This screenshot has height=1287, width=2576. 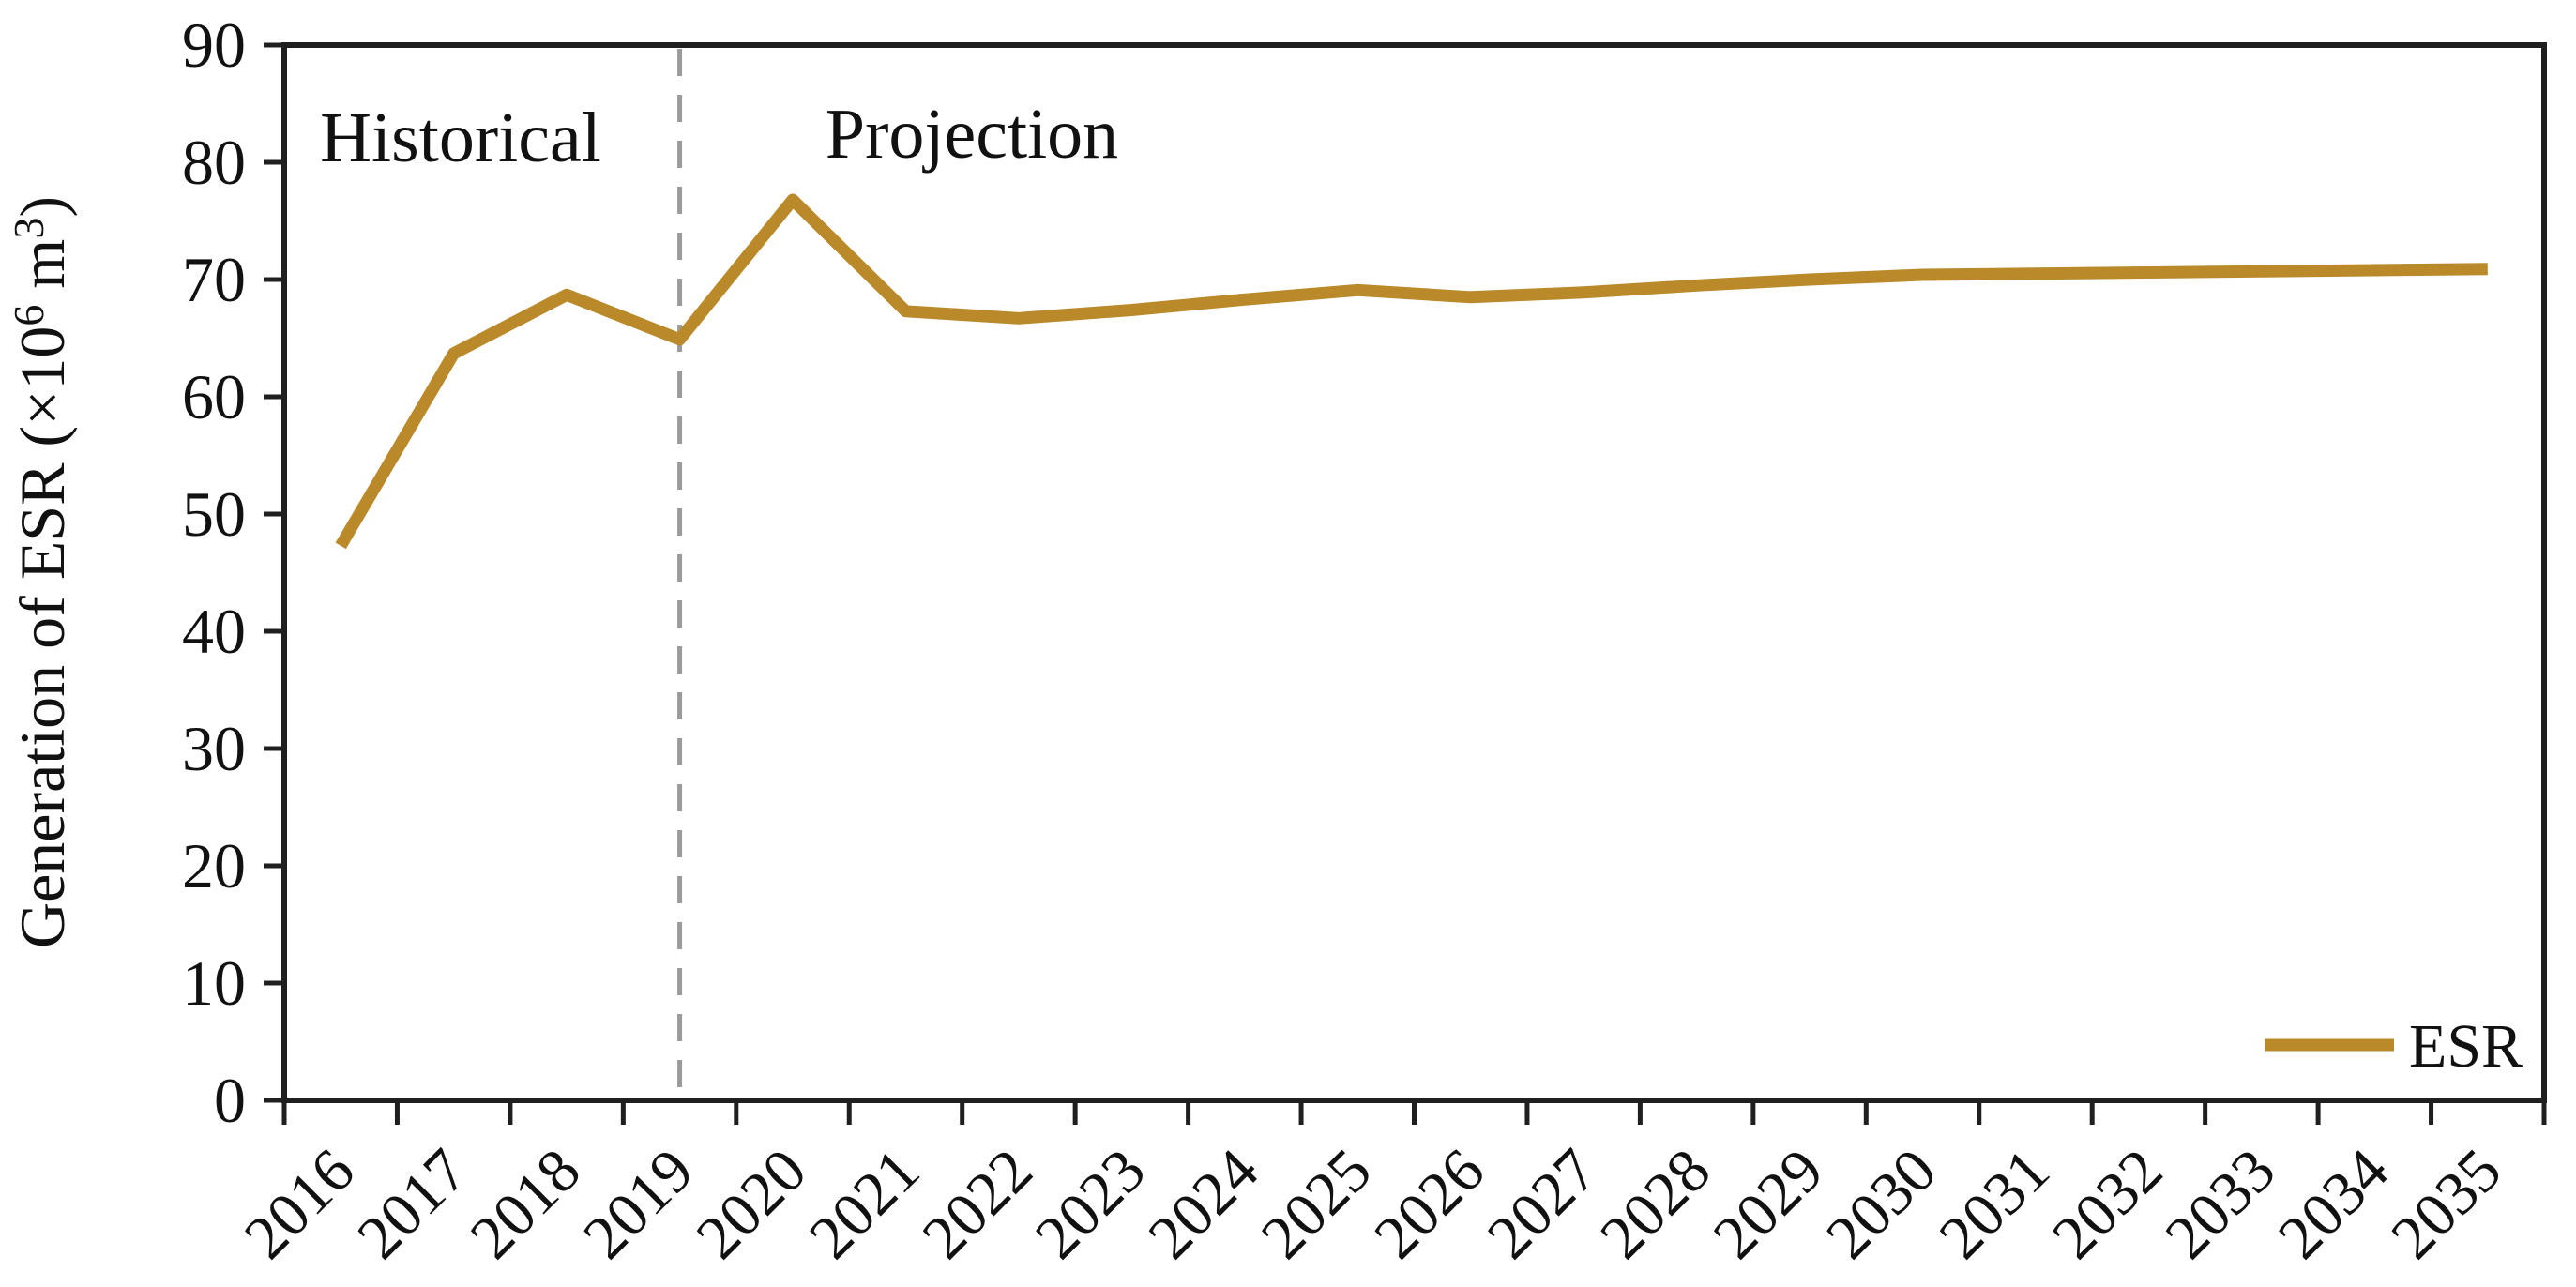 What do you see at coordinates (2333, 1204) in the screenshot?
I see `x-year-label: 2034` at bounding box center [2333, 1204].